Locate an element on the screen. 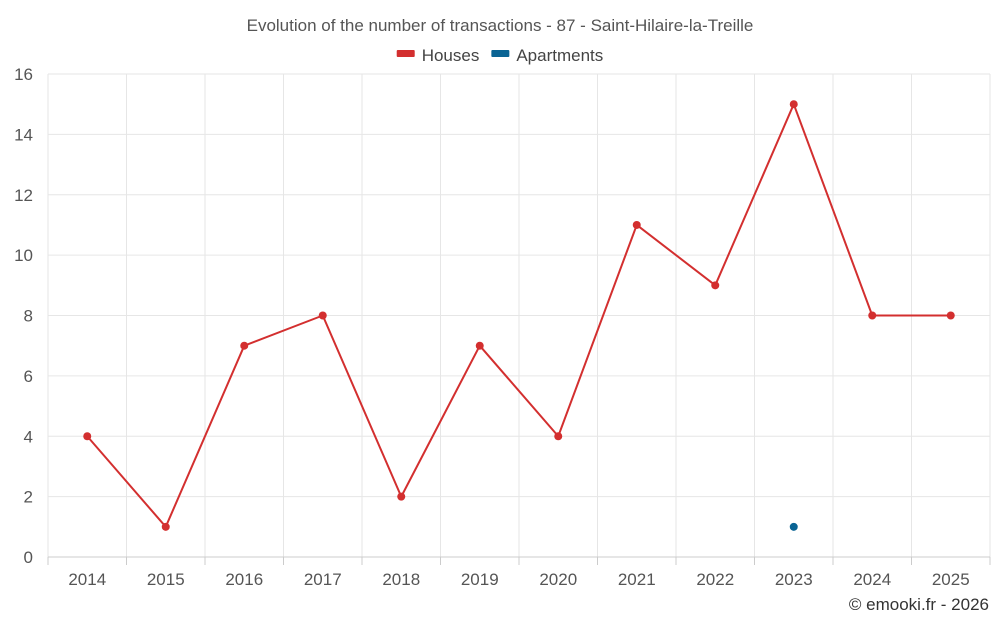  legend-item-apartments: Apartments is located at coordinates (547, 55).